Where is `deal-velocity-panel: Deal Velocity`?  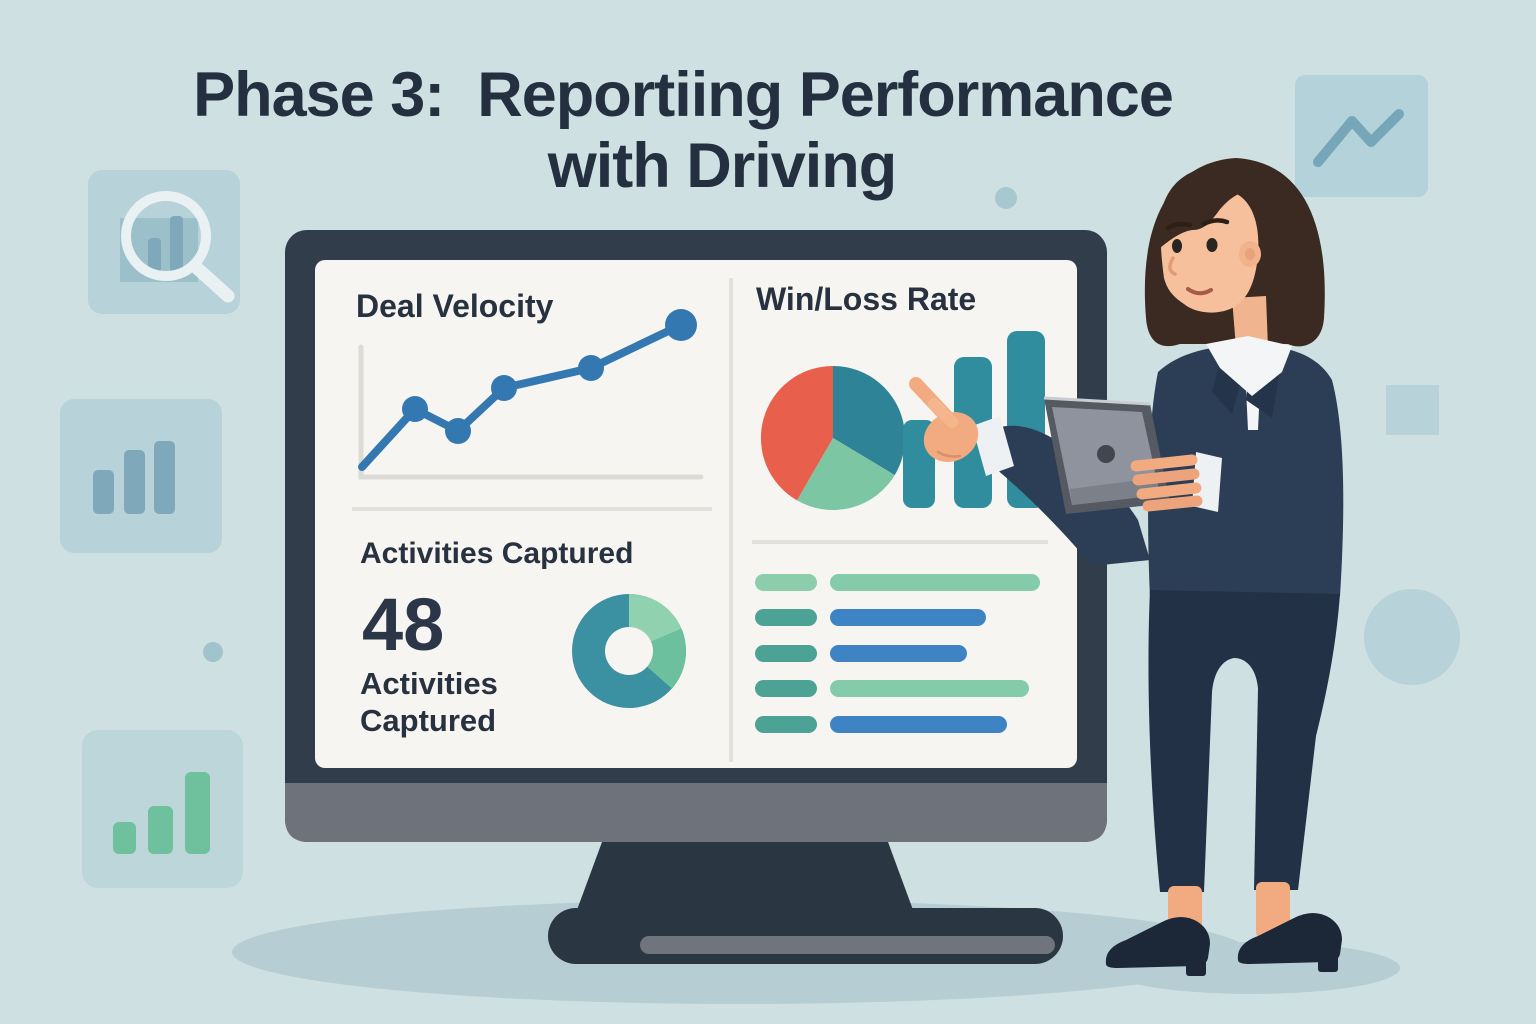 deal-velocity-panel: Deal Velocity is located at coordinates (530, 384).